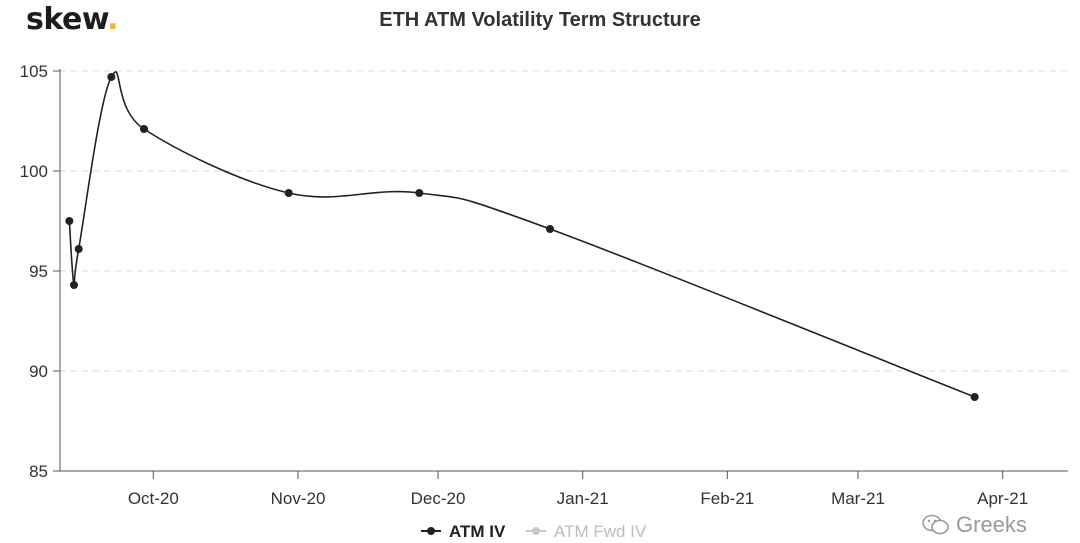 Image resolution: width=1080 pixels, height=543 pixels. Describe the element at coordinates (34, 71) in the screenshot. I see `y-tick-label: 105` at that location.